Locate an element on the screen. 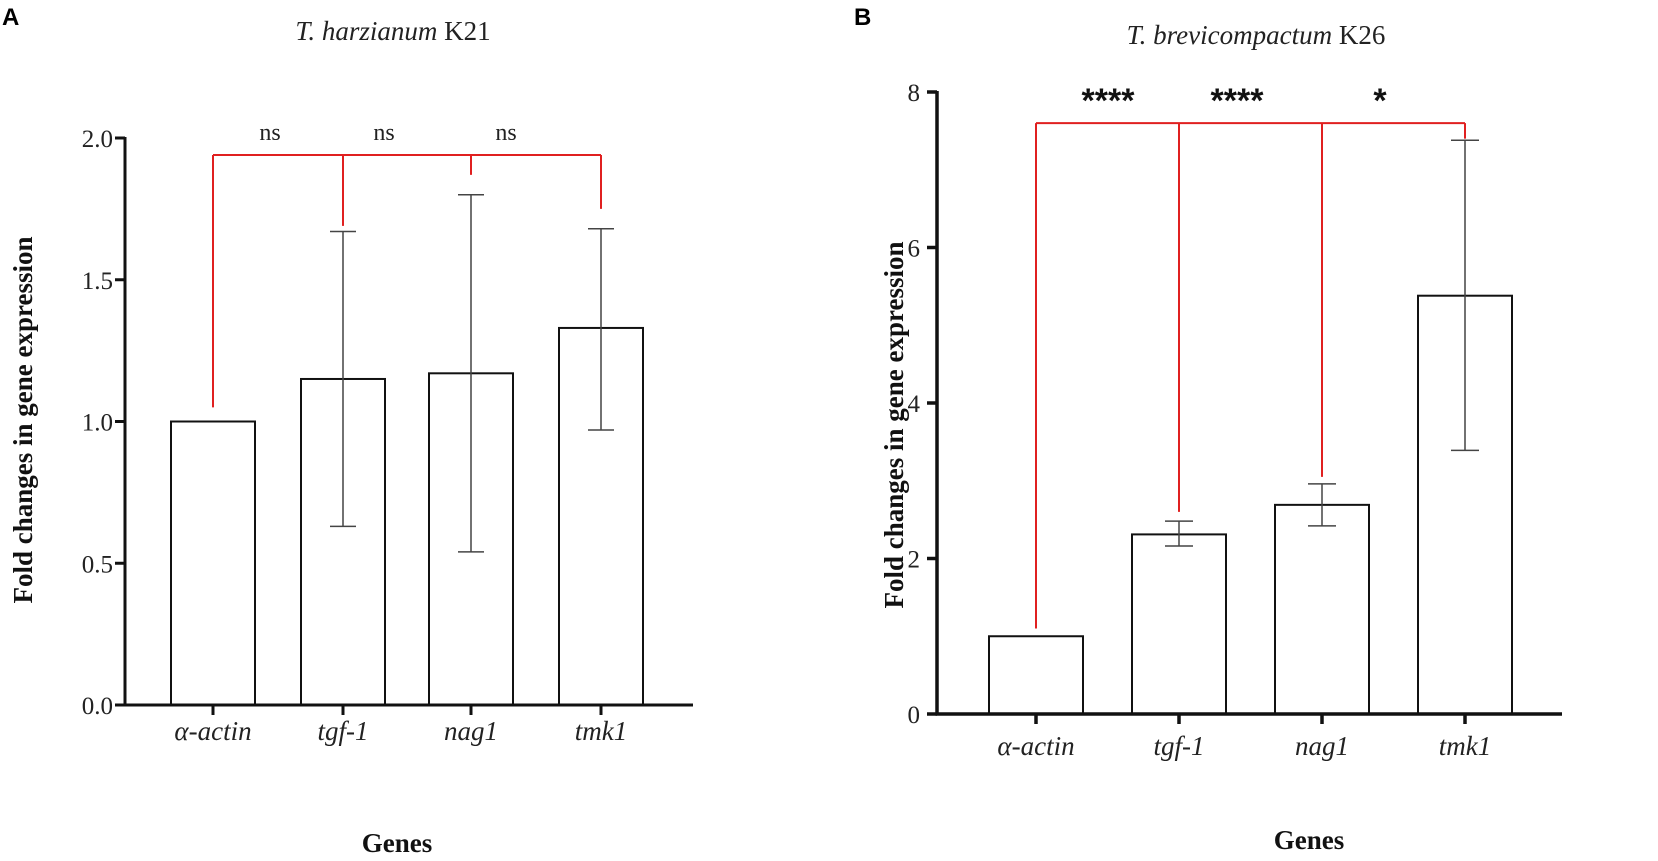 The width and height of the screenshot is (1658, 861). panel-a-title-species: T. harzianum is located at coordinates (366, 31).